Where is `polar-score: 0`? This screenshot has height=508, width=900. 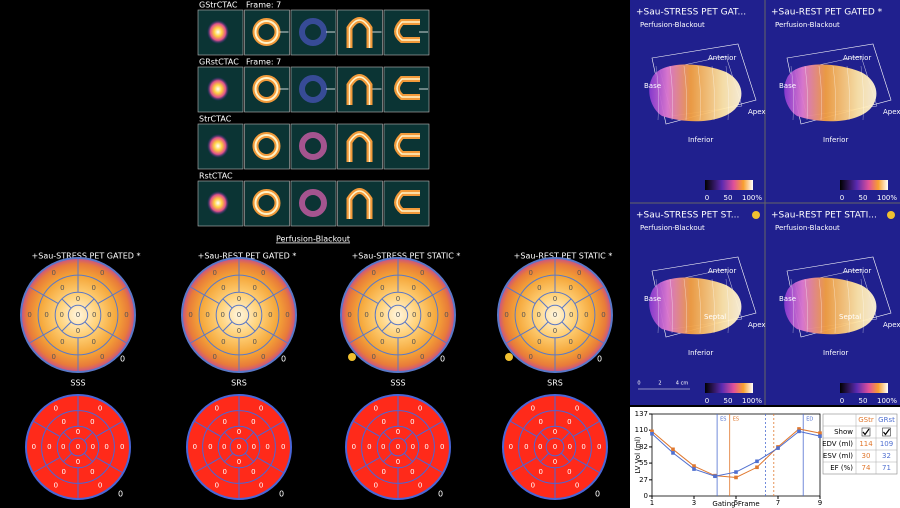
polar-score: 0 is located at coordinates (283, 359).